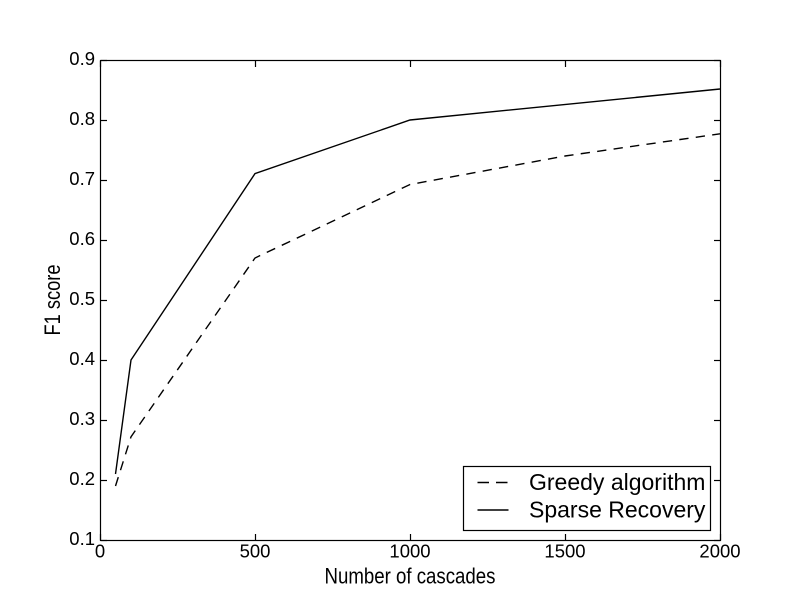 The image size is (800, 600). Describe the element at coordinates (82, 118) in the screenshot. I see `svg-text: 0.8` at that location.